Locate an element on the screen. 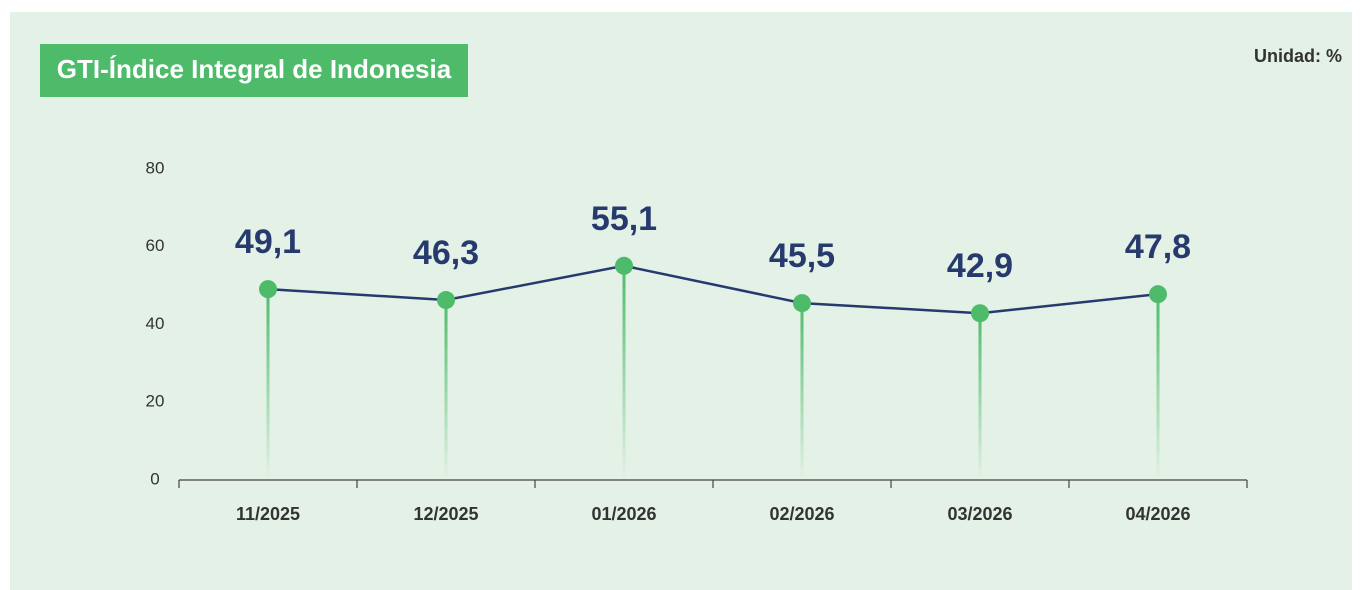  value-label: 42,9 is located at coordinates (980, 266).